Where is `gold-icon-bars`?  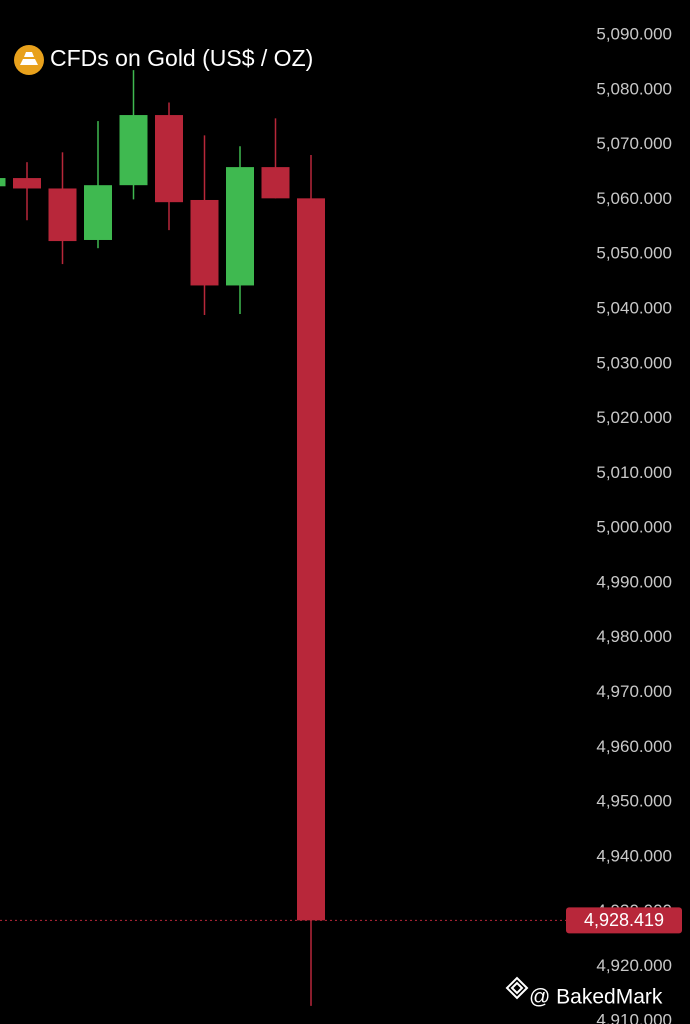
gold-icon-bars is located at coordinates (29, 58).